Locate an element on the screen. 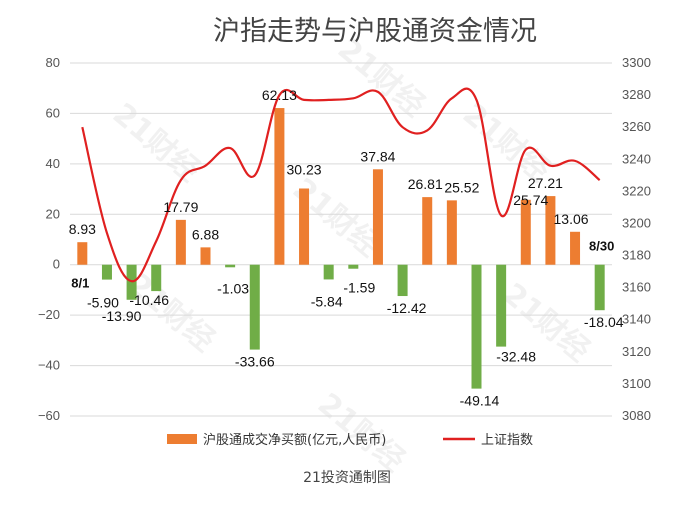  bar-8/24 is located at coordinates (501, 305).